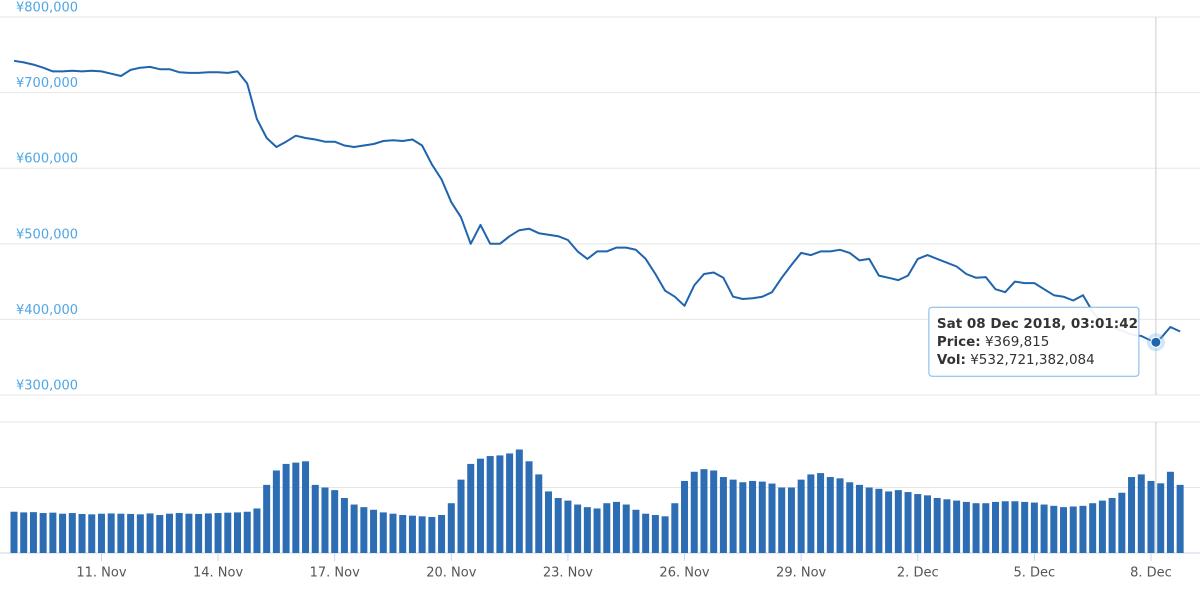 This screenshot has width=1200, height=591. What do you see at coordinates (951, 360) in the screenshot?
I see `tooltip-text: Vol:` at bounding box center [951, 360].